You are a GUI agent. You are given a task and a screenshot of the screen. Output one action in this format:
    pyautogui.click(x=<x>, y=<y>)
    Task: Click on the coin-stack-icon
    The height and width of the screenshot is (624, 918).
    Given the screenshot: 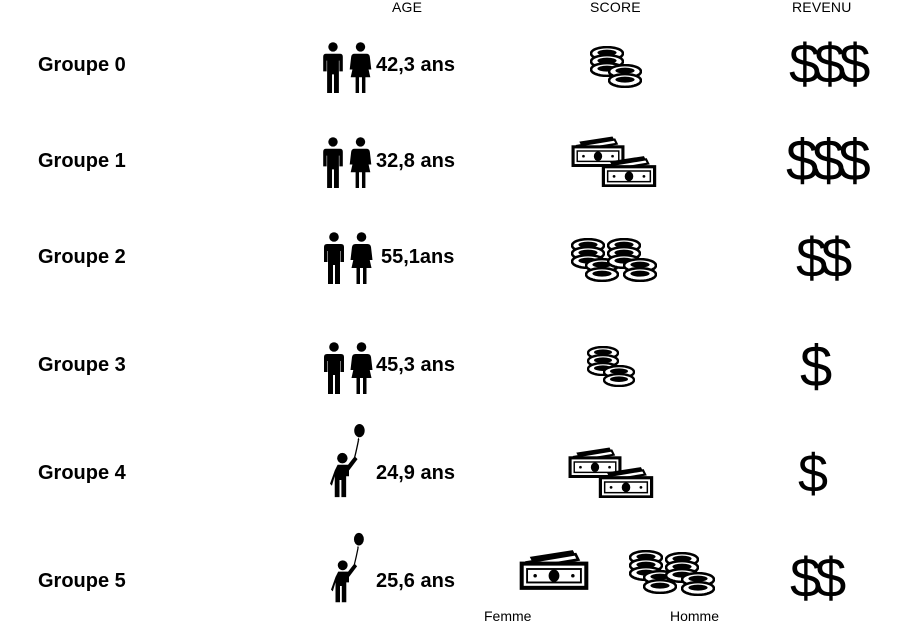 What is the action you would take?
    pyautogui.click(x=672, y=573)
    